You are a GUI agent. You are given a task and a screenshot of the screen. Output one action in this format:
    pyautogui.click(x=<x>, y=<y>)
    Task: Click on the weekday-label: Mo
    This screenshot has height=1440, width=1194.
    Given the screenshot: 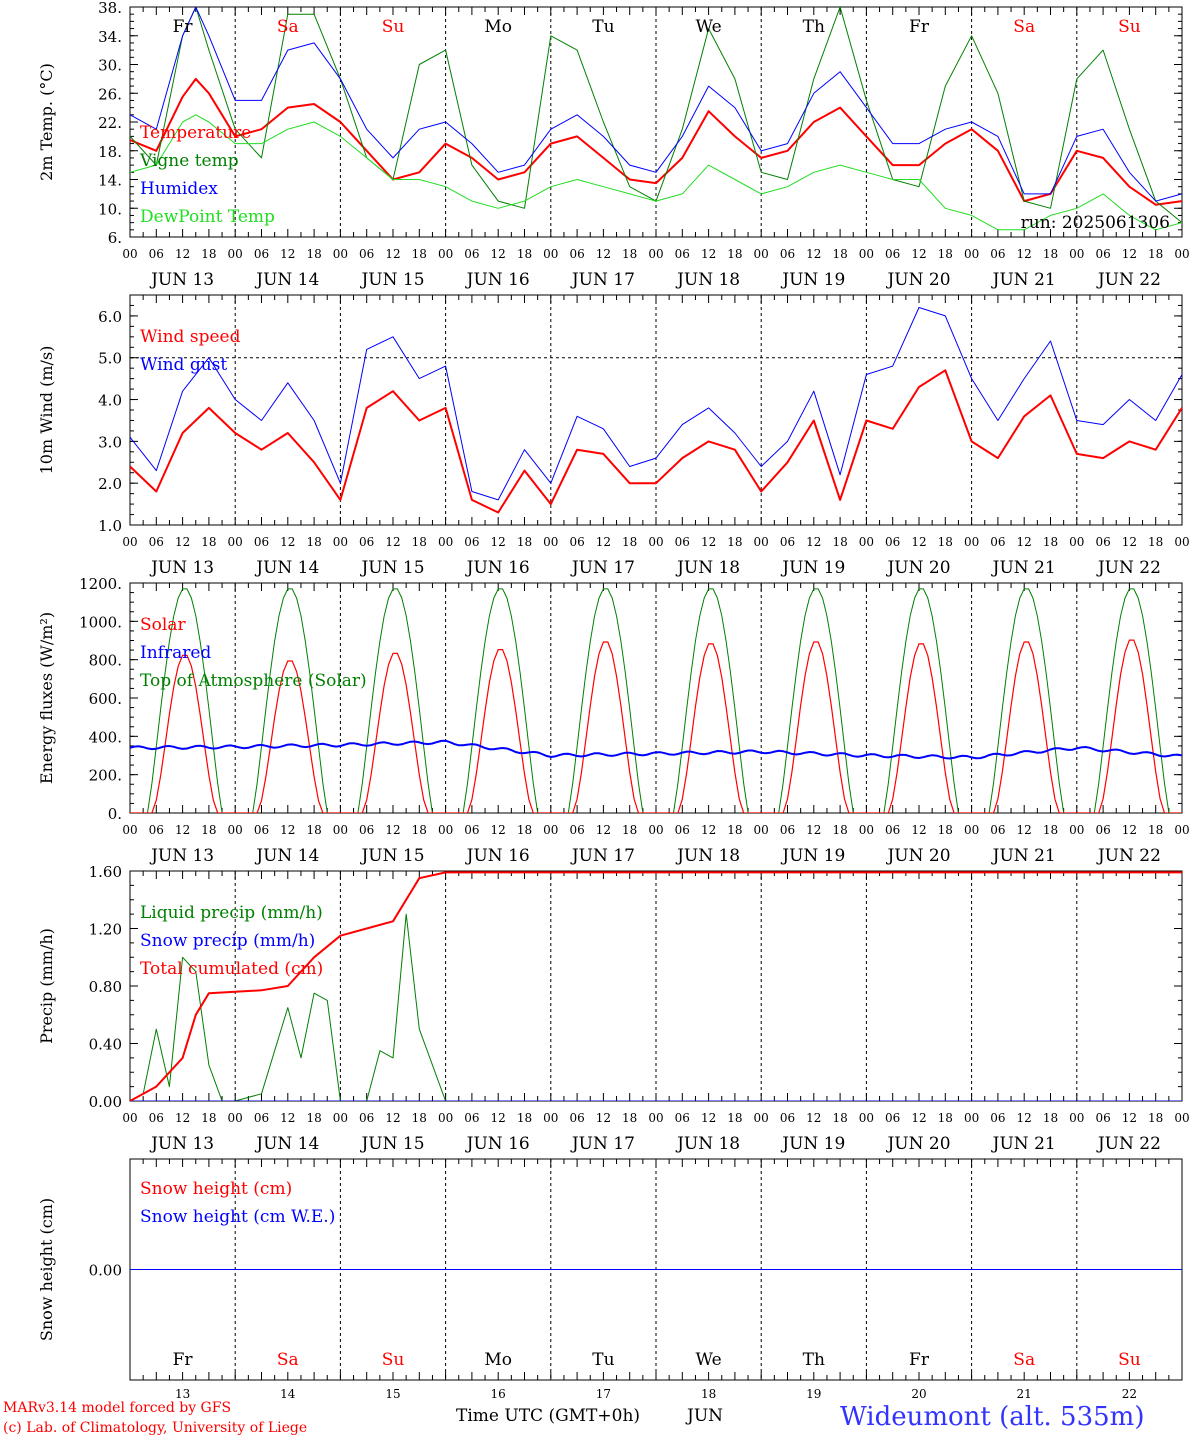 What is the action you would take?
    pyautogui.click(x=498, y=1360)
    